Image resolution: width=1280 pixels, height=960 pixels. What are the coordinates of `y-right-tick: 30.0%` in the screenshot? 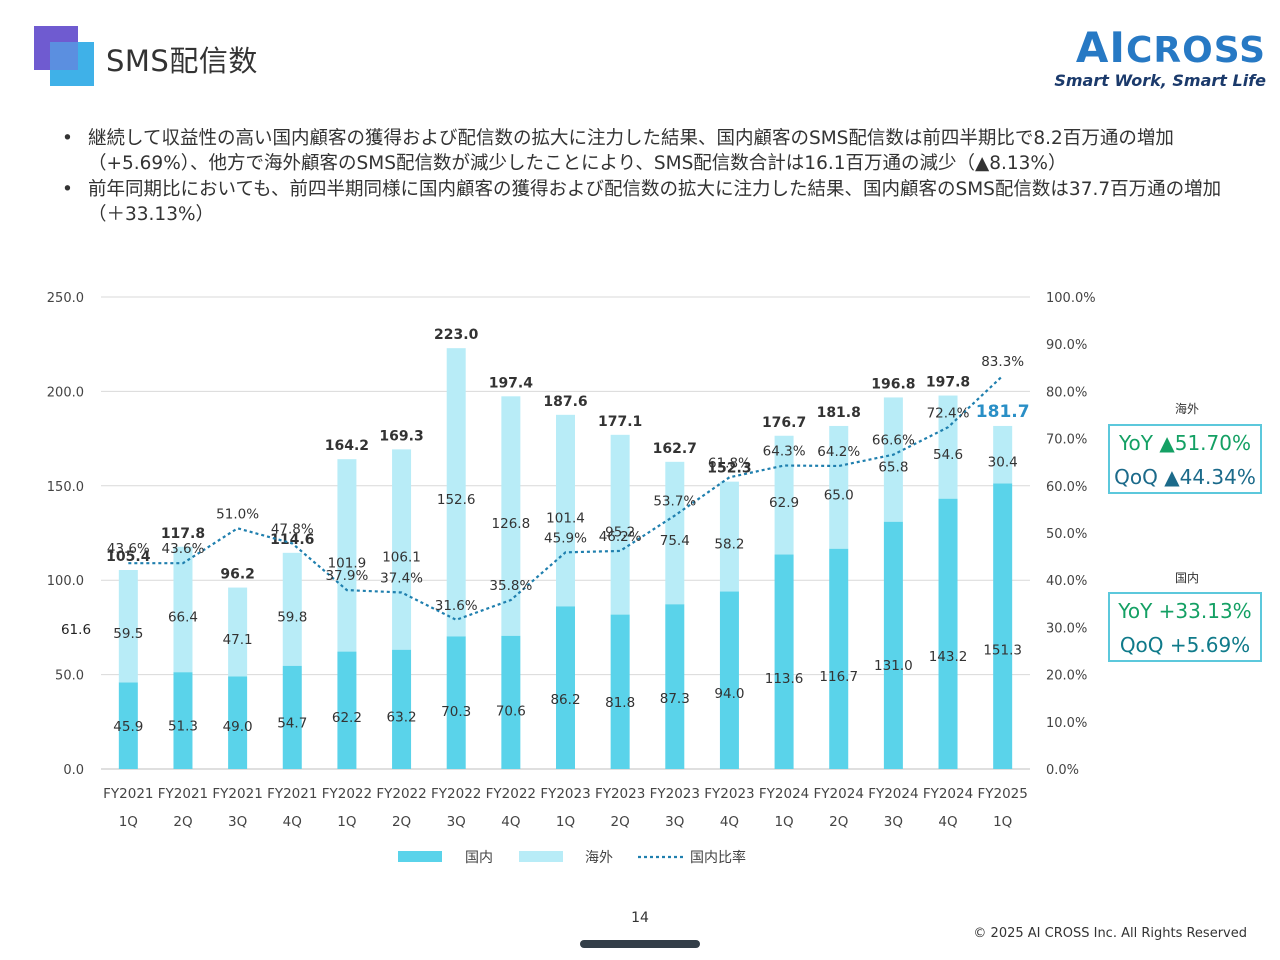 It's located at (1066, 628).